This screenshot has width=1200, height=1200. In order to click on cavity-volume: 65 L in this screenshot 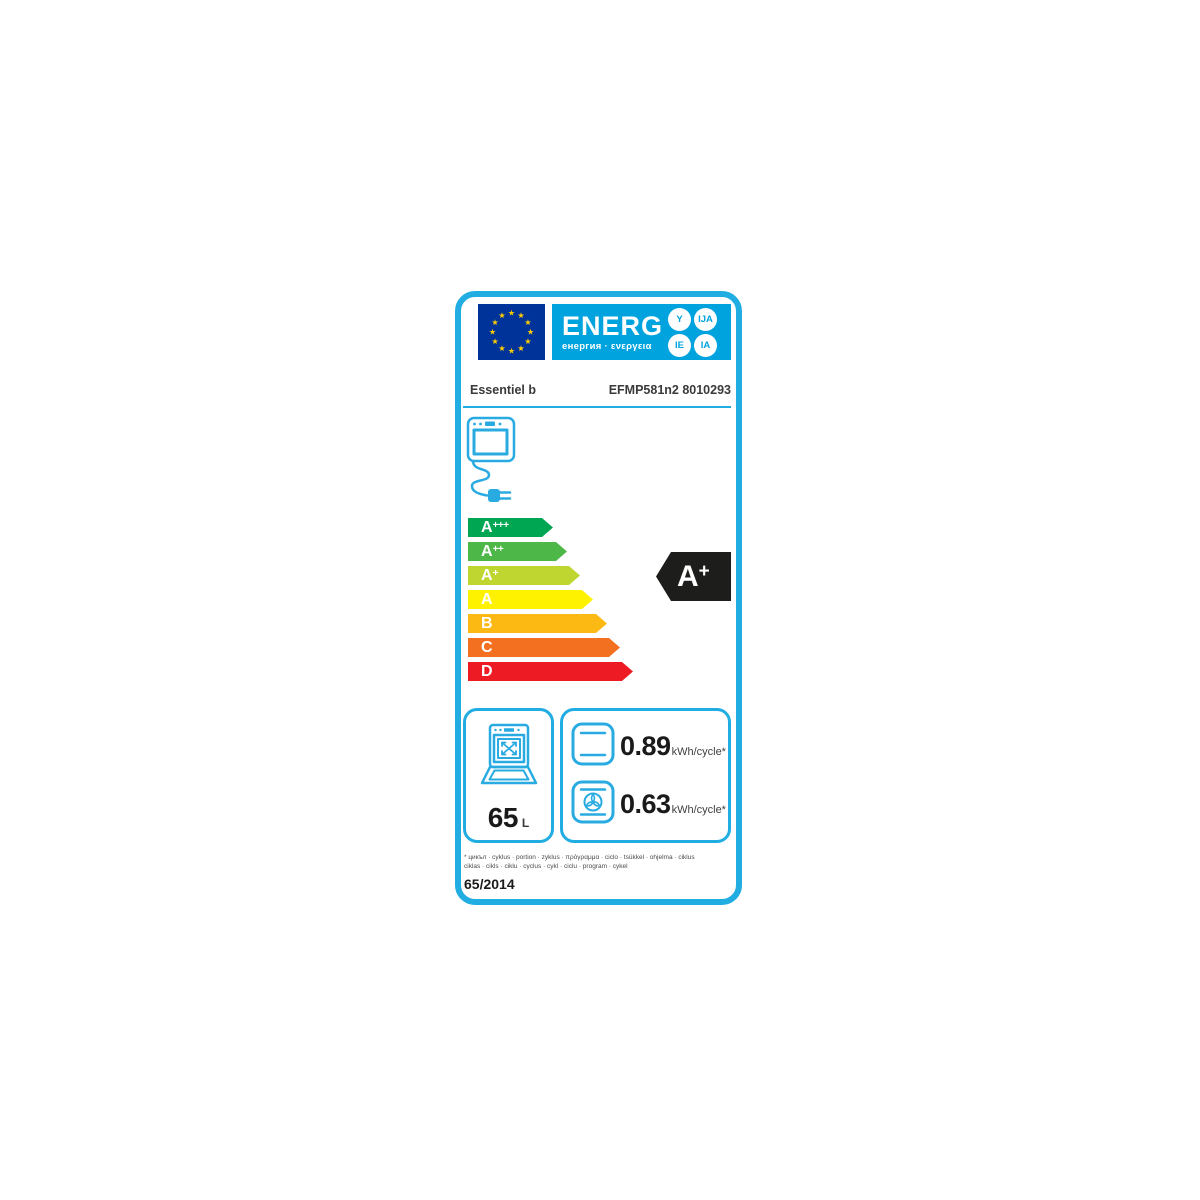, I will do `click(509, 818)`.